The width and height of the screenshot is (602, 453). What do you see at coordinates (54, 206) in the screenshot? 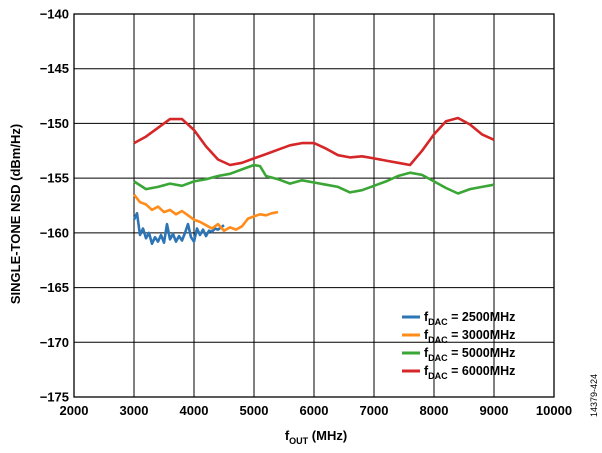
I see `y-tick-labels: −140 −145 −150 −155 −160 −165 −170 −175` at bounding box center [54, 206].